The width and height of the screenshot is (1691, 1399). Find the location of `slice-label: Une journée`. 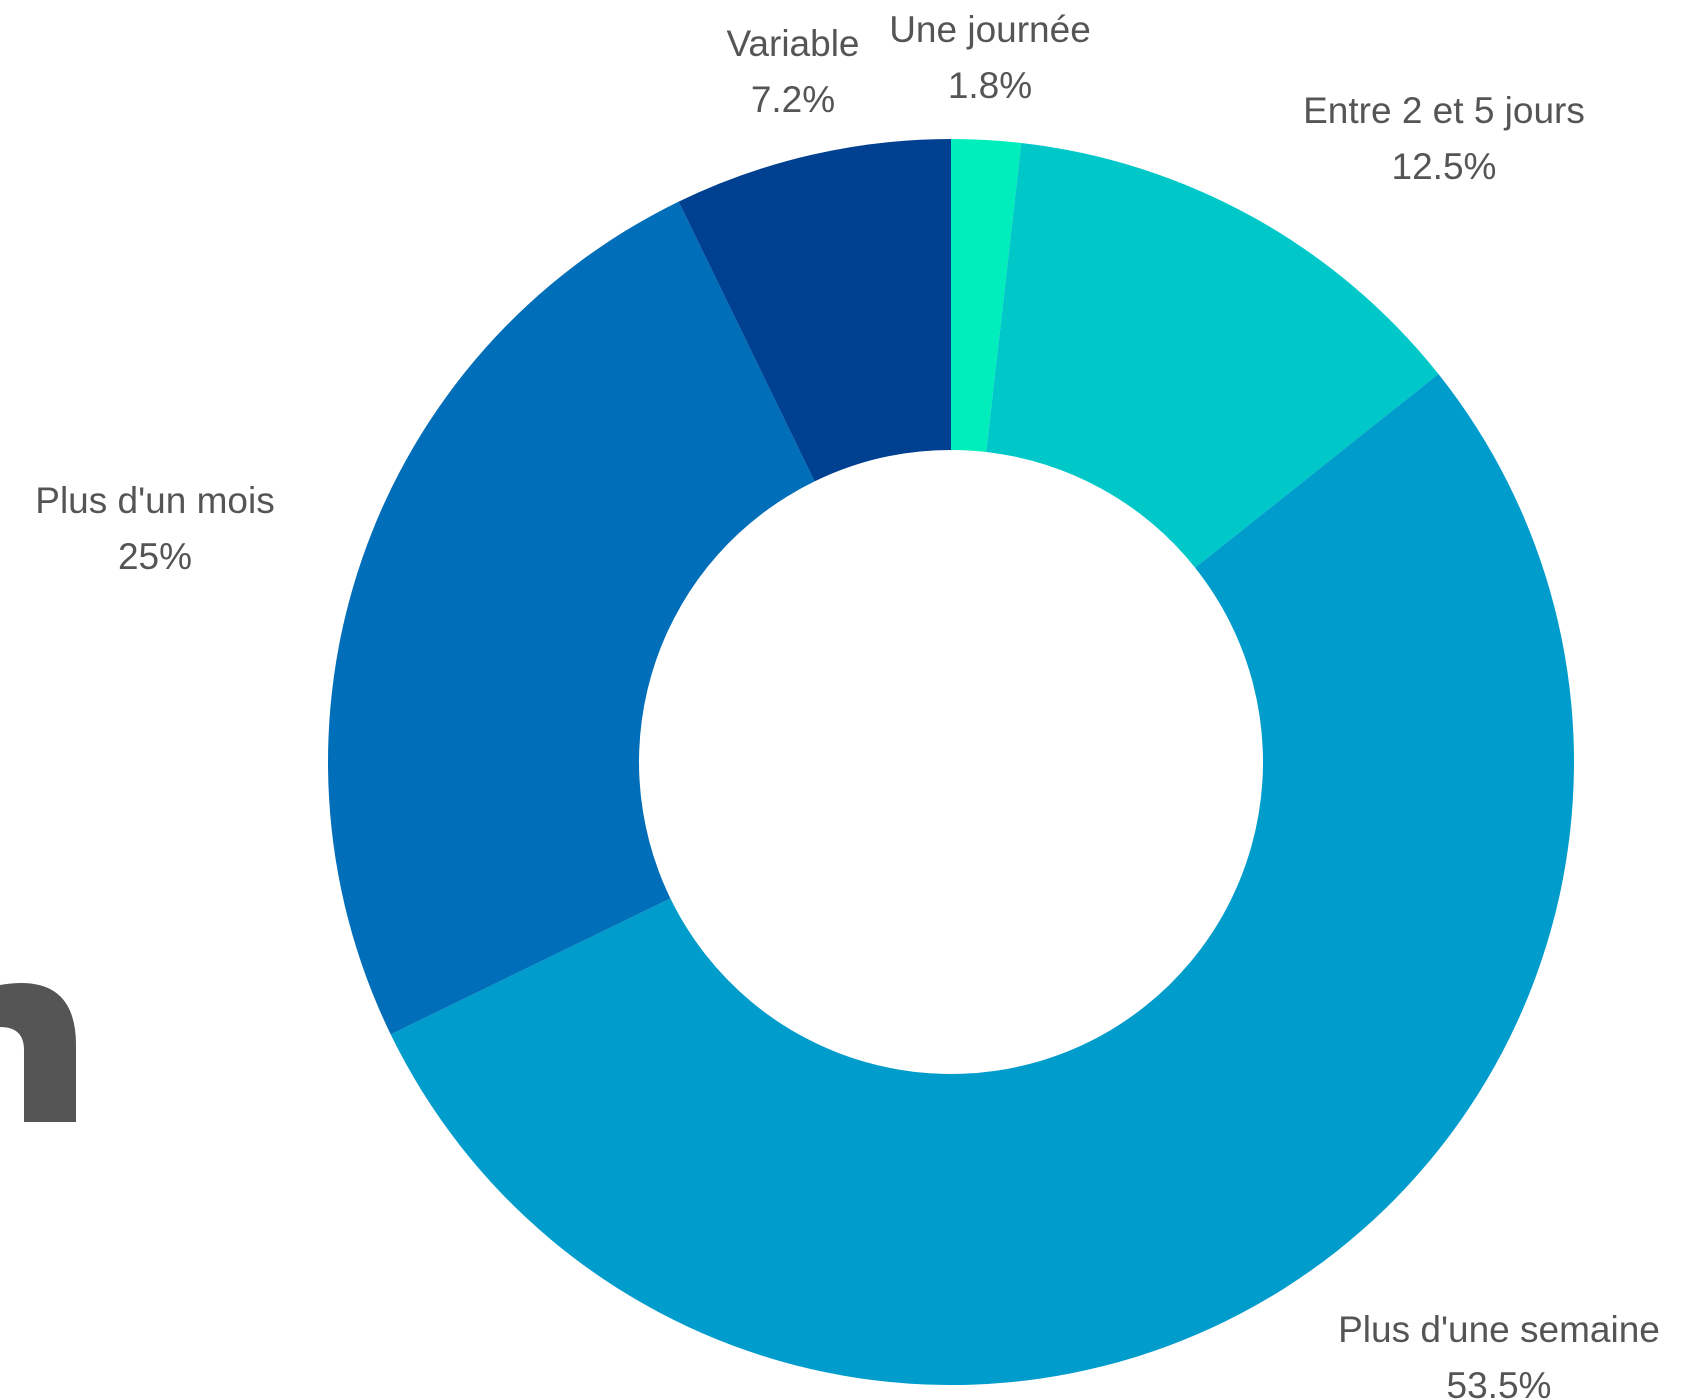

slice-label: Une journée is located at coordinates (990, 29).